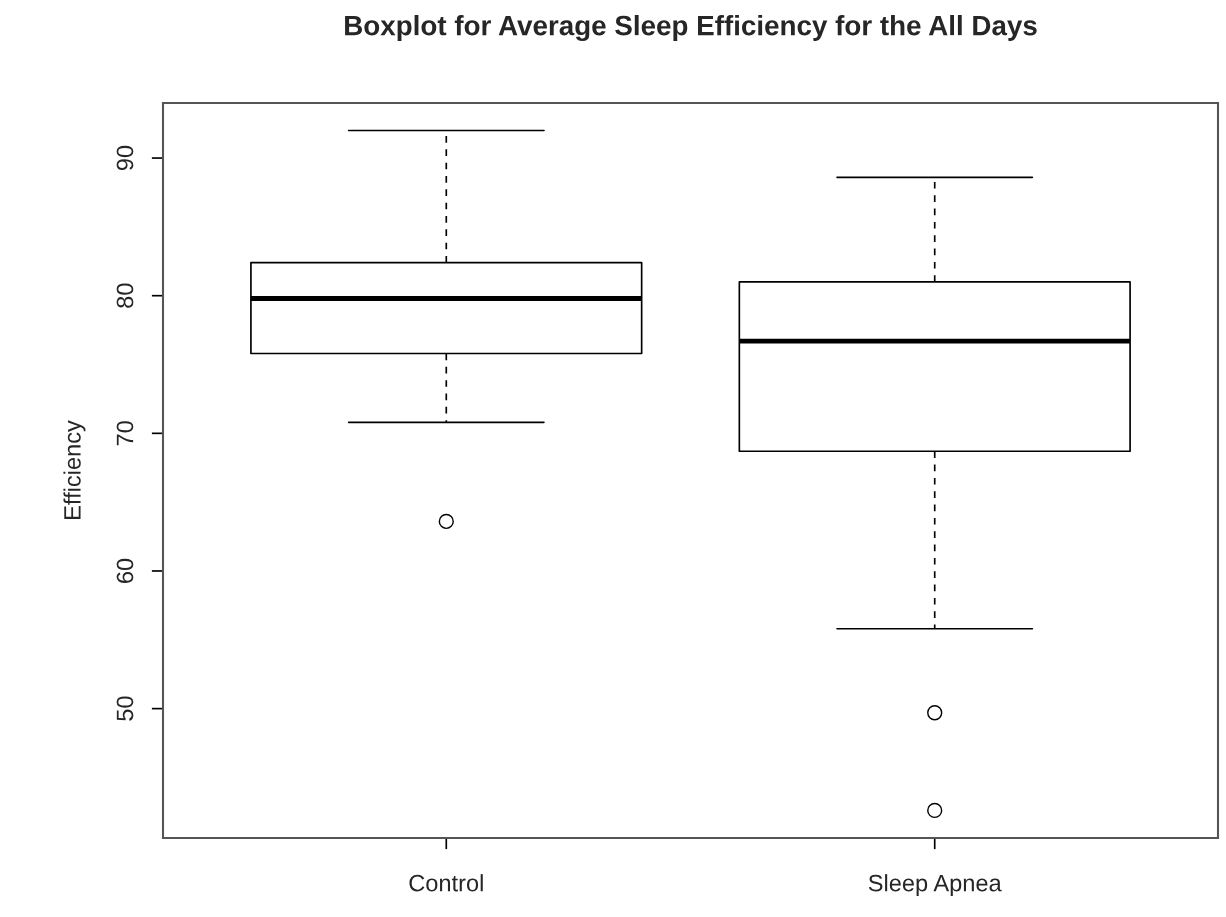  What do you see at coordinates (125, 570) in the screenshot?
I see `y-tick-label: 60` at bounding box center [125, 570].